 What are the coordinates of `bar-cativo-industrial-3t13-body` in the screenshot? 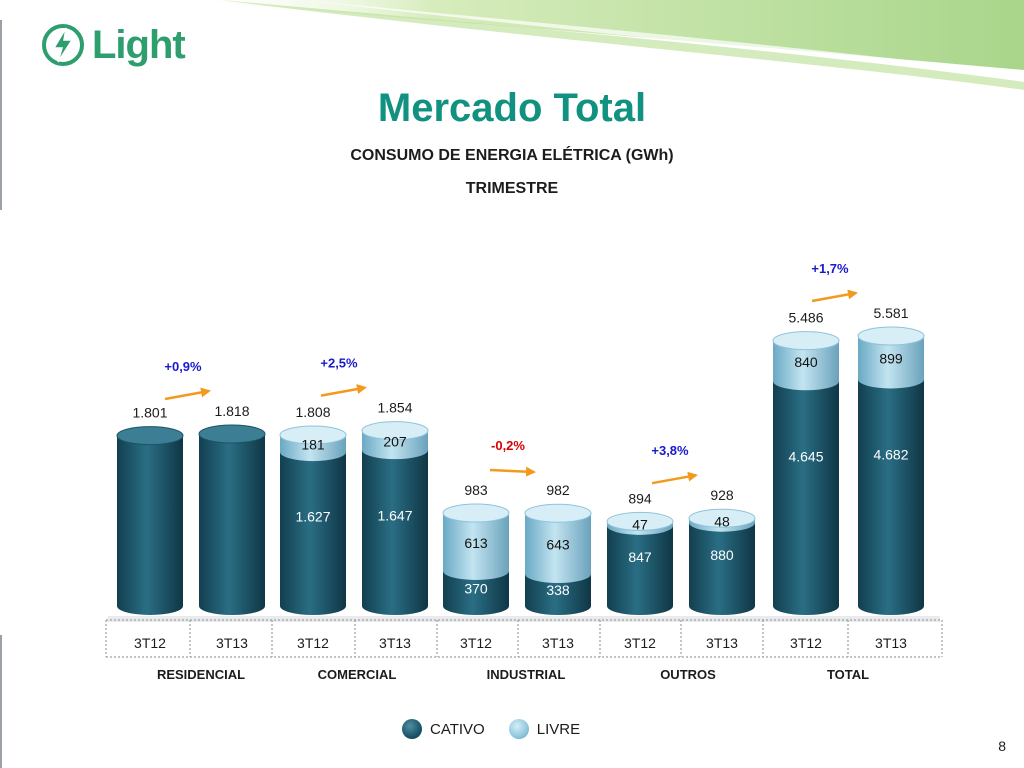 It's located at (558, 594).